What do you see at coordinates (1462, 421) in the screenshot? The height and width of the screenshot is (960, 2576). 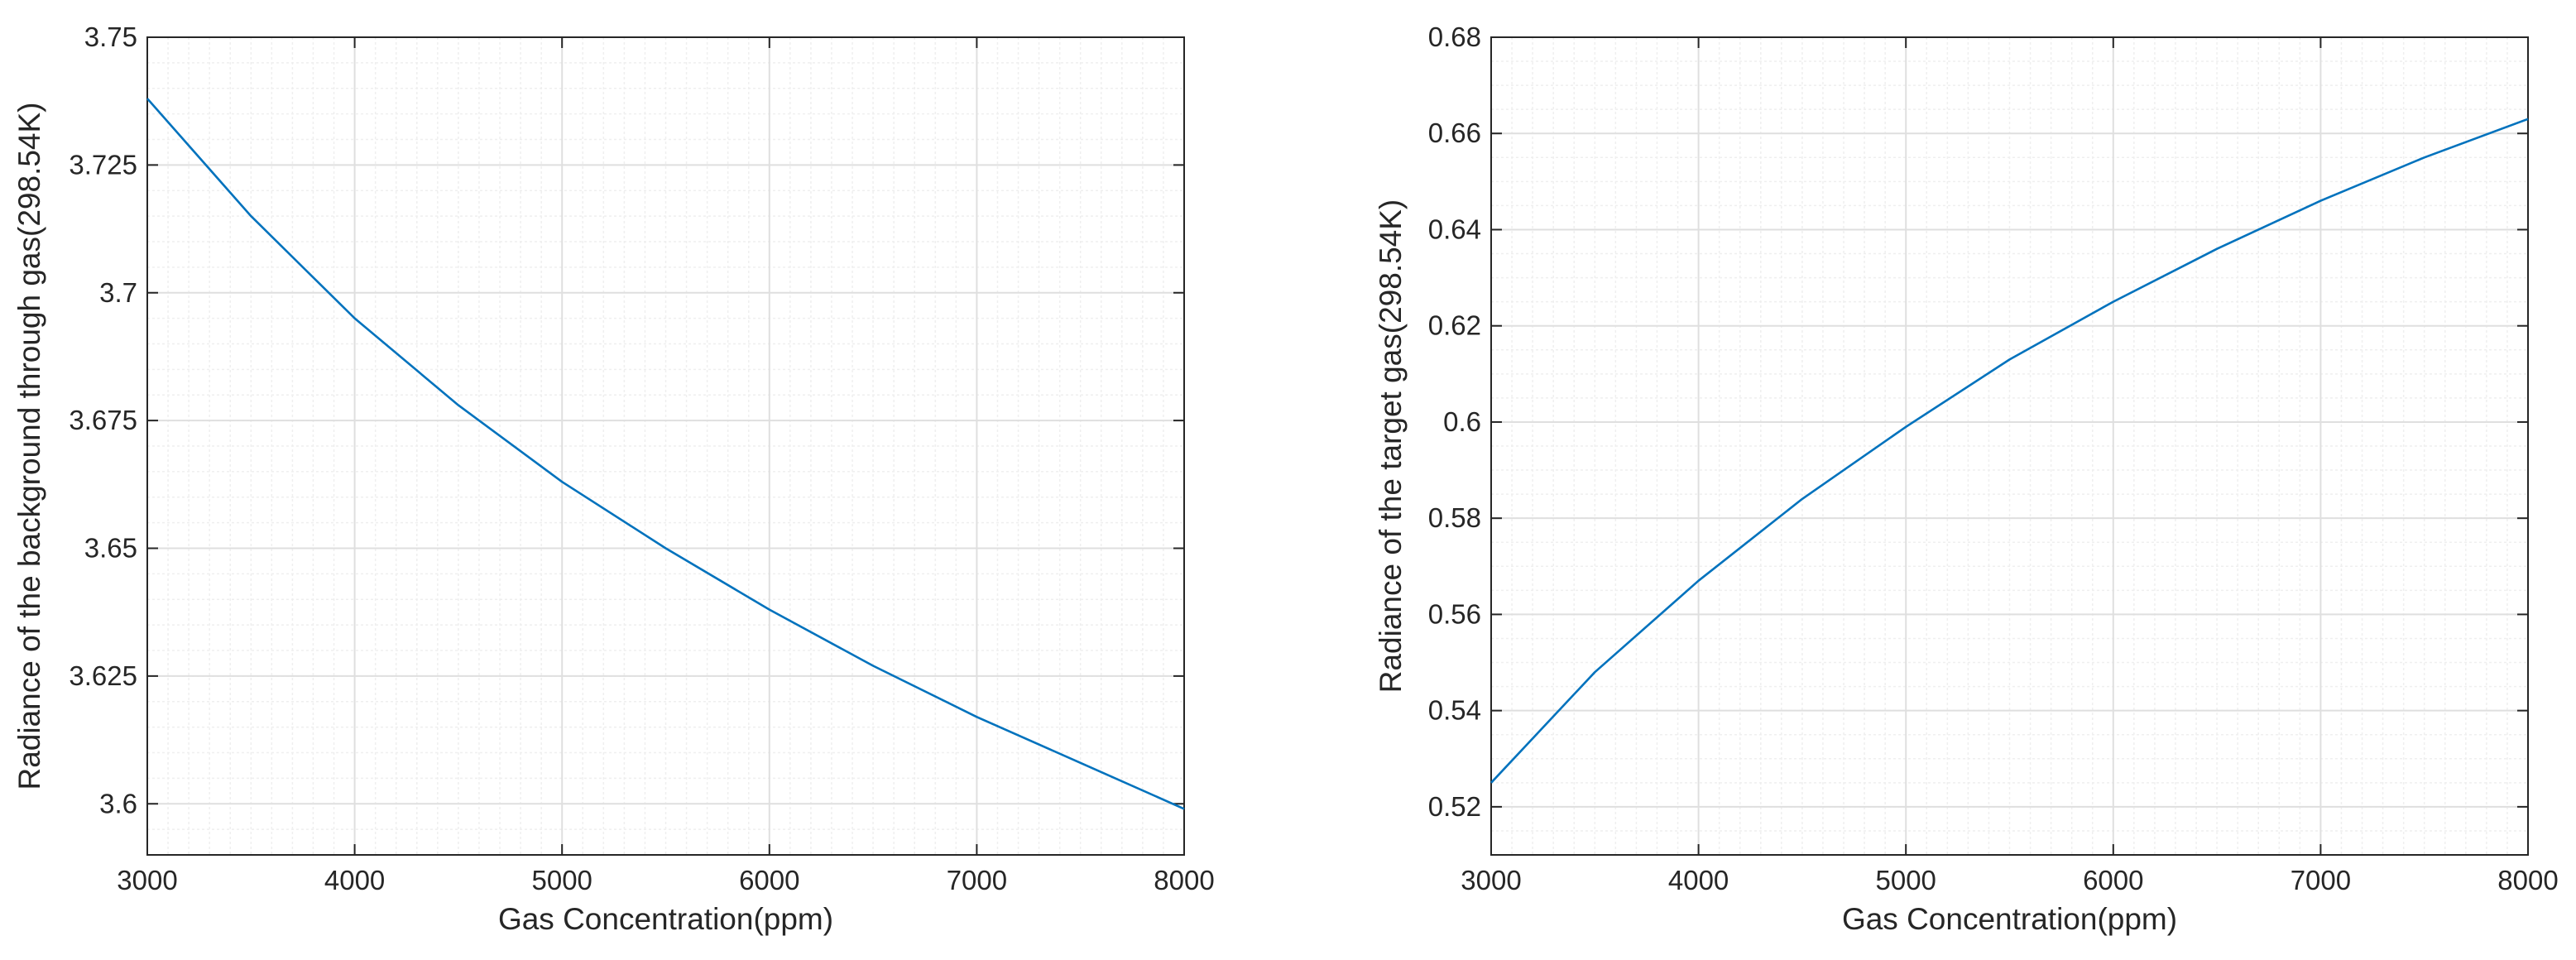 I see `y-tick-label: 0.6` at bounding box center [1462, 421].